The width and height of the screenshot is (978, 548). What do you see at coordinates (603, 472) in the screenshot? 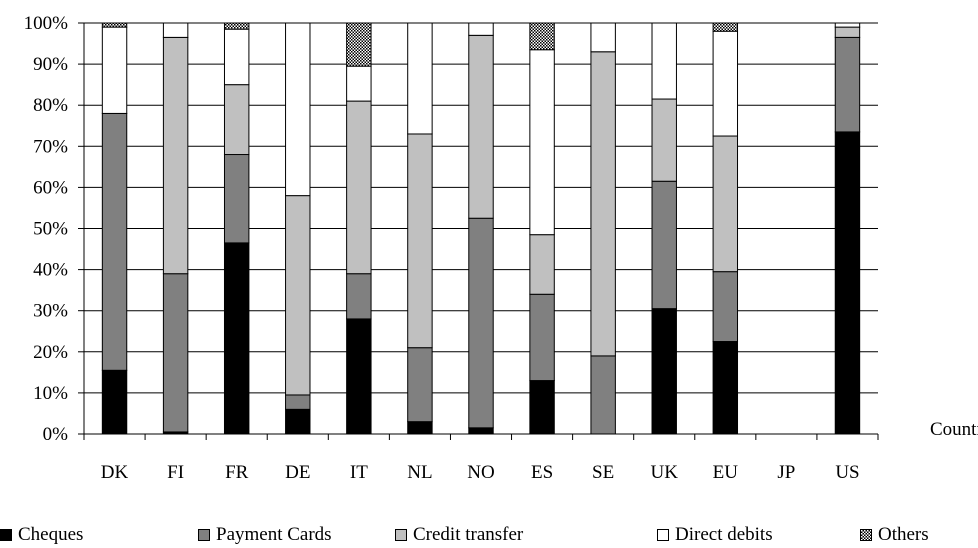
I see `x-tick-label: SE` at bounding box center [603, 472].